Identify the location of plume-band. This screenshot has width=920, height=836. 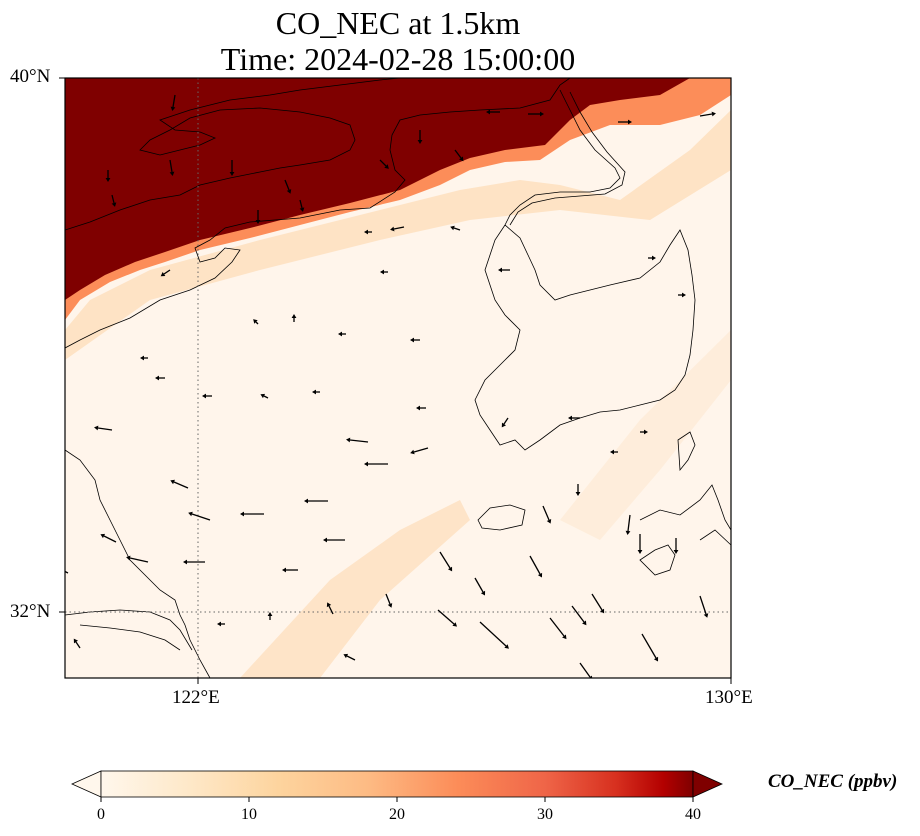
(355, 589).